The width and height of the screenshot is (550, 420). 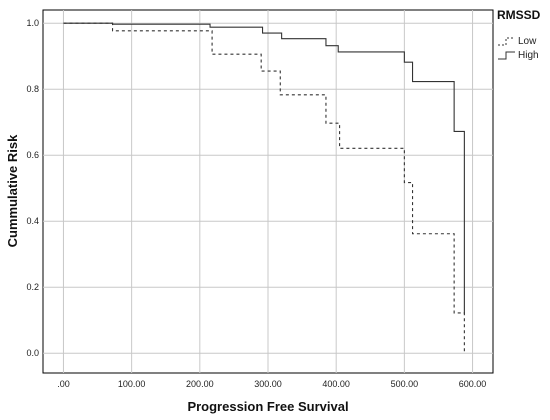 I want to click on legend-items: Low High, so click(x=518, y=48).